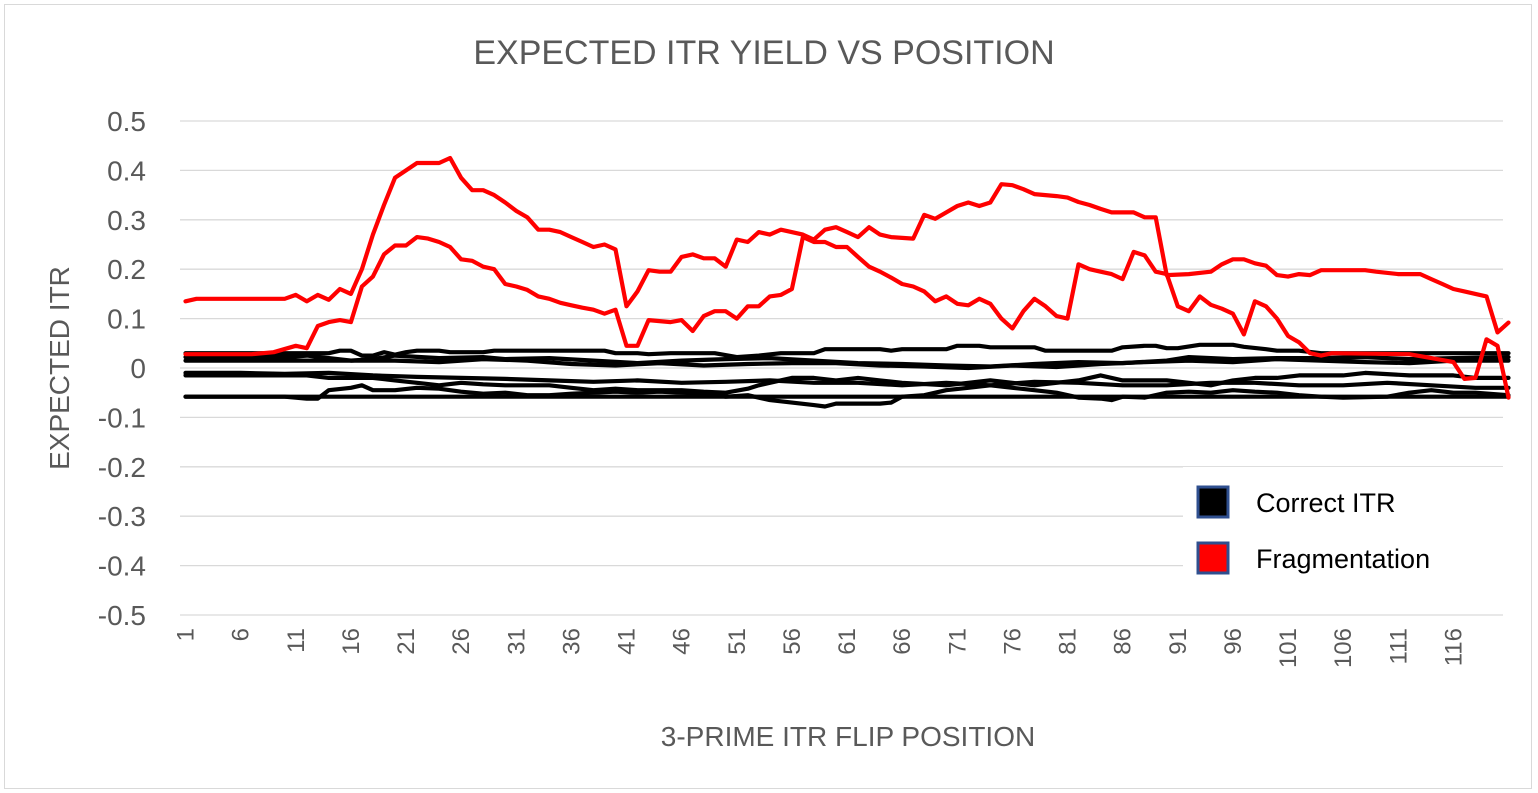 Image resolution: width=1538 pixels, height=793 pixels. What do you see at coordinates (902, 641) in the screenshot?
I see `x-tick-label: 66` at bounding box center [902, 641].